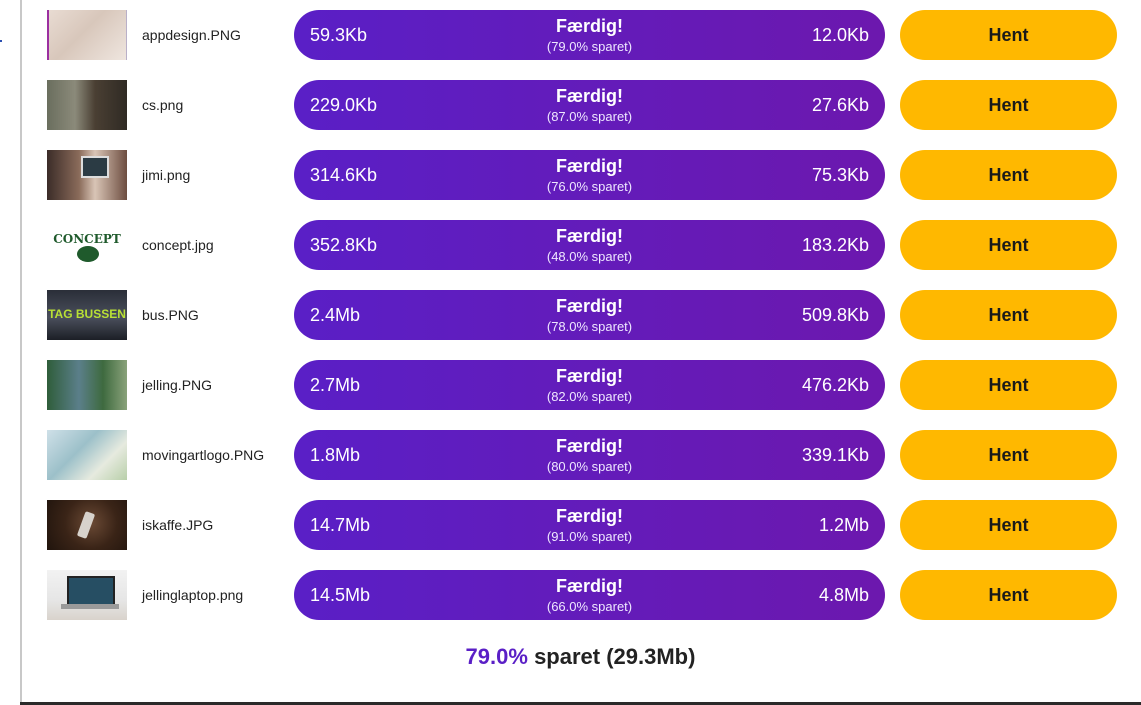 Image resolution: width=1141 pixels, height=705 pixels. I want to click on file-name: bus.PNG, so click(170, 315).